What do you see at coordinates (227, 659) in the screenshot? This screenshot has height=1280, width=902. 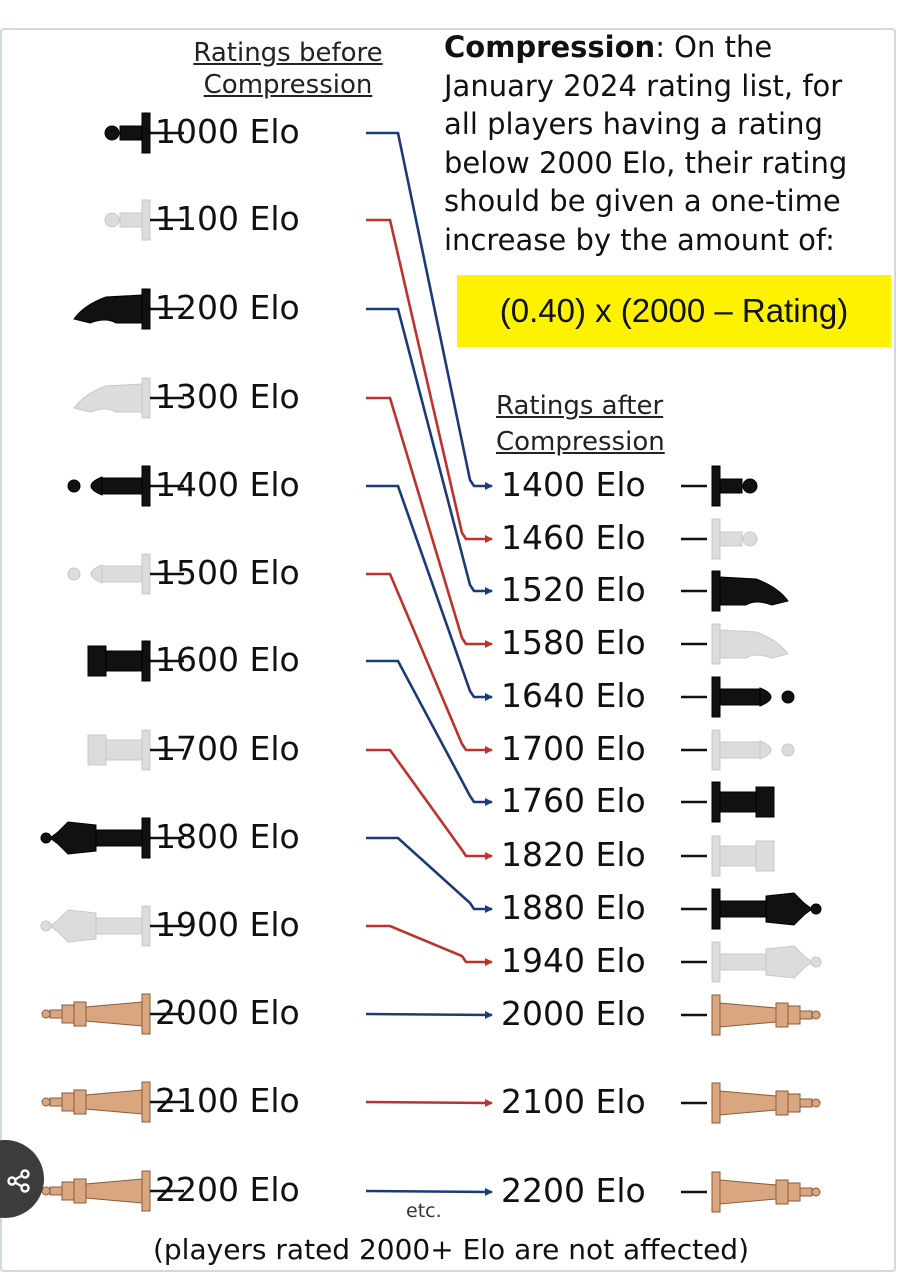 I see `before-rating-label: 1600 Elo` at bounding box center [227, 659].